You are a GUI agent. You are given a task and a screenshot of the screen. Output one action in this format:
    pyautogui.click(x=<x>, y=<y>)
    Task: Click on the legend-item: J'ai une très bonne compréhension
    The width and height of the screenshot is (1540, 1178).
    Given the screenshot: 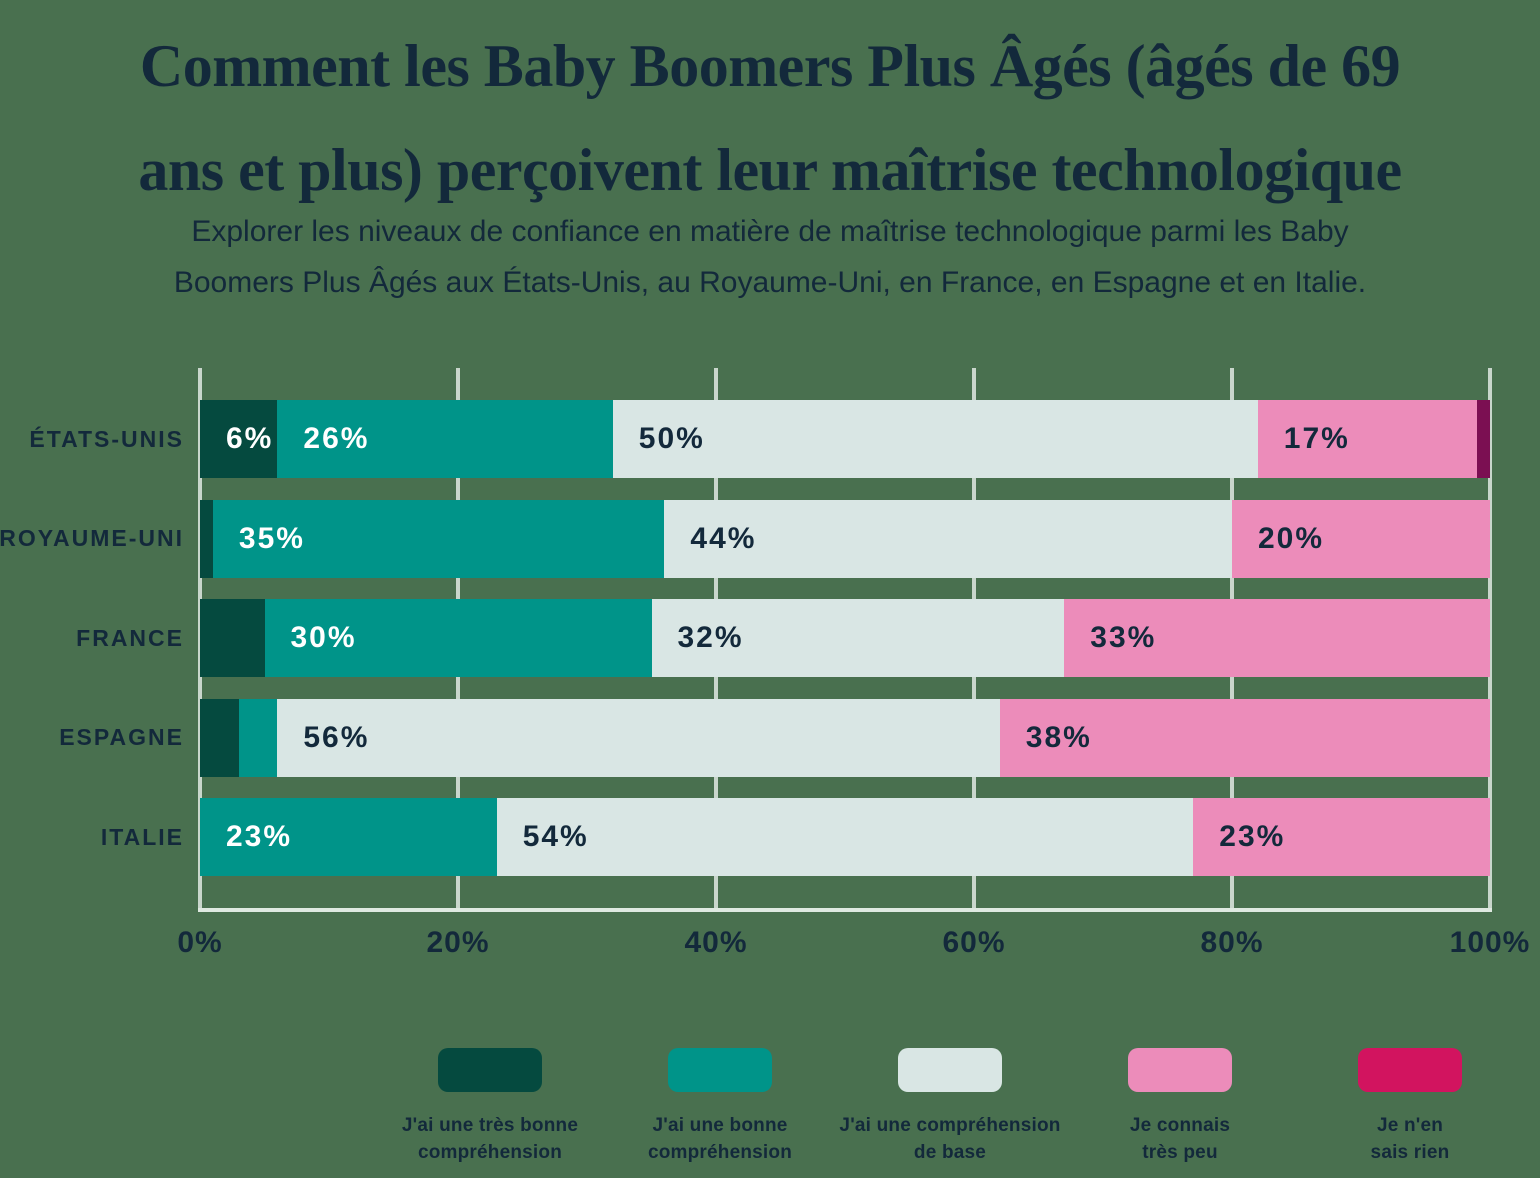 What is the action you would take?
    pyautogui.click(x=490, y=1107)
    